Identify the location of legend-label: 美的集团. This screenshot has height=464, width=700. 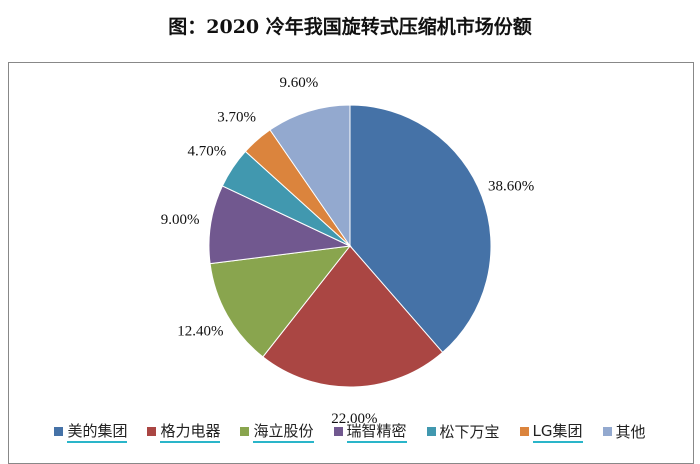
(97, 431).